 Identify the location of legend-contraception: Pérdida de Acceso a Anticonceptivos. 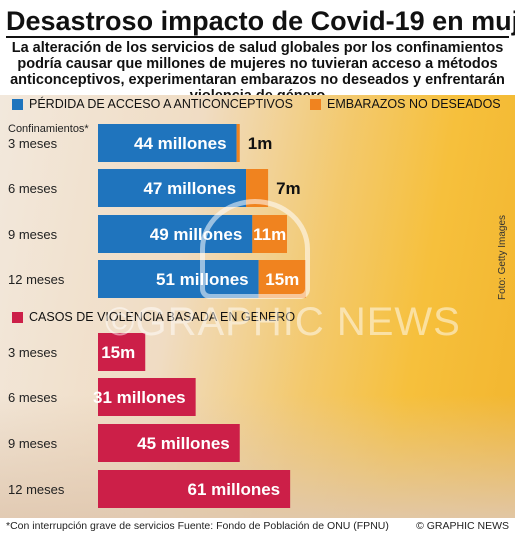
(152, 104).